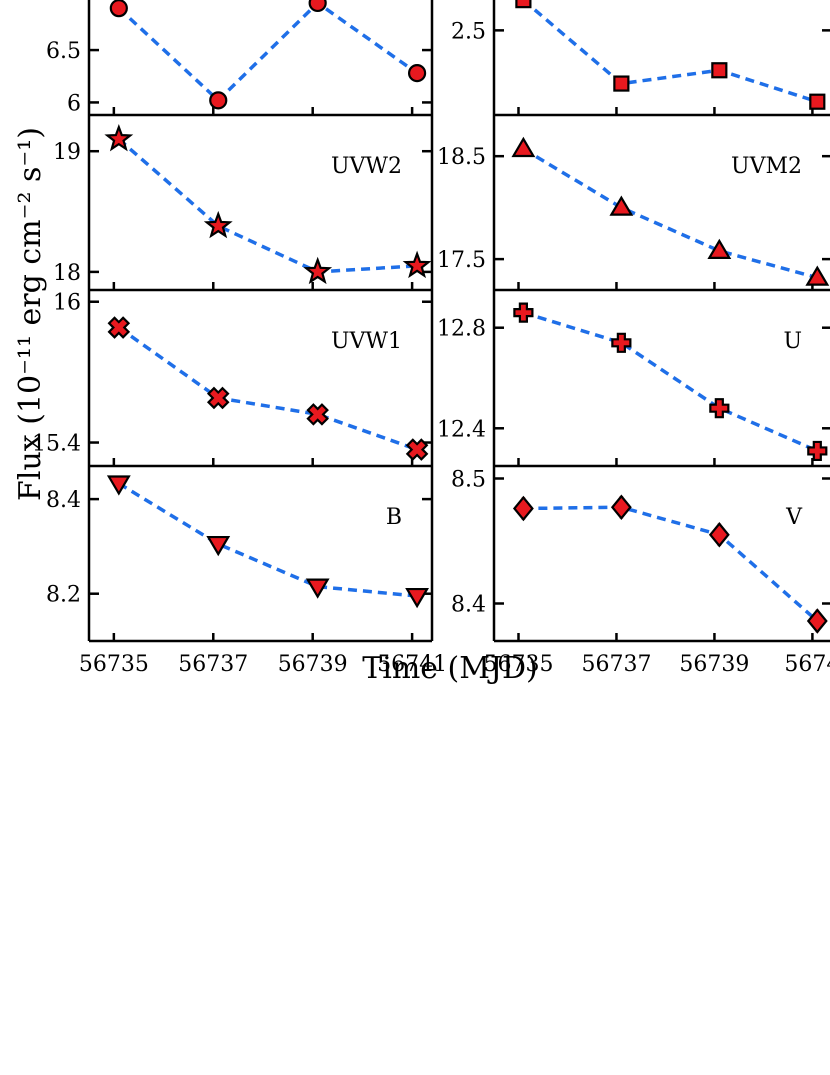 The image size is (830, 1075). What do you see at coordinates (807, 664) in the screenshot?
I see `x-tick-label: 5674` at bounding box center [807, 664].